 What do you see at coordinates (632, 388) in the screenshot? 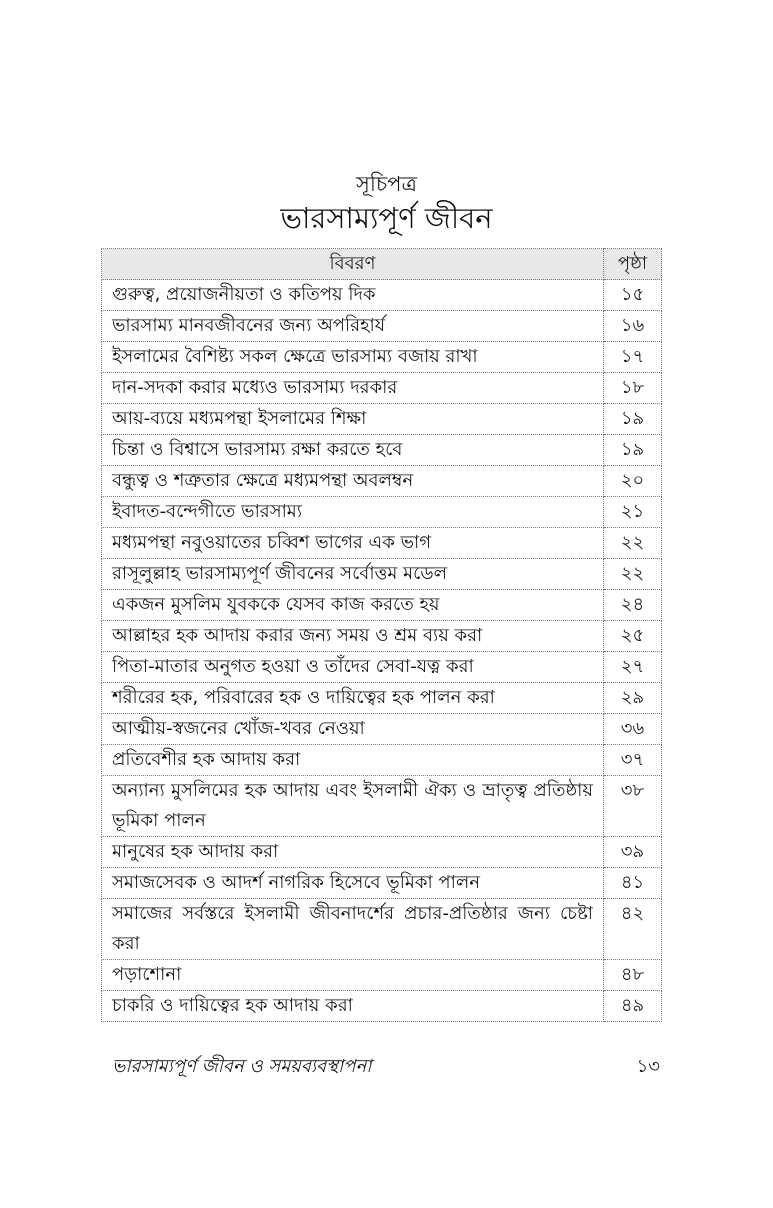
I see `entry-page: ১৮` at bounding box center [632, 388].